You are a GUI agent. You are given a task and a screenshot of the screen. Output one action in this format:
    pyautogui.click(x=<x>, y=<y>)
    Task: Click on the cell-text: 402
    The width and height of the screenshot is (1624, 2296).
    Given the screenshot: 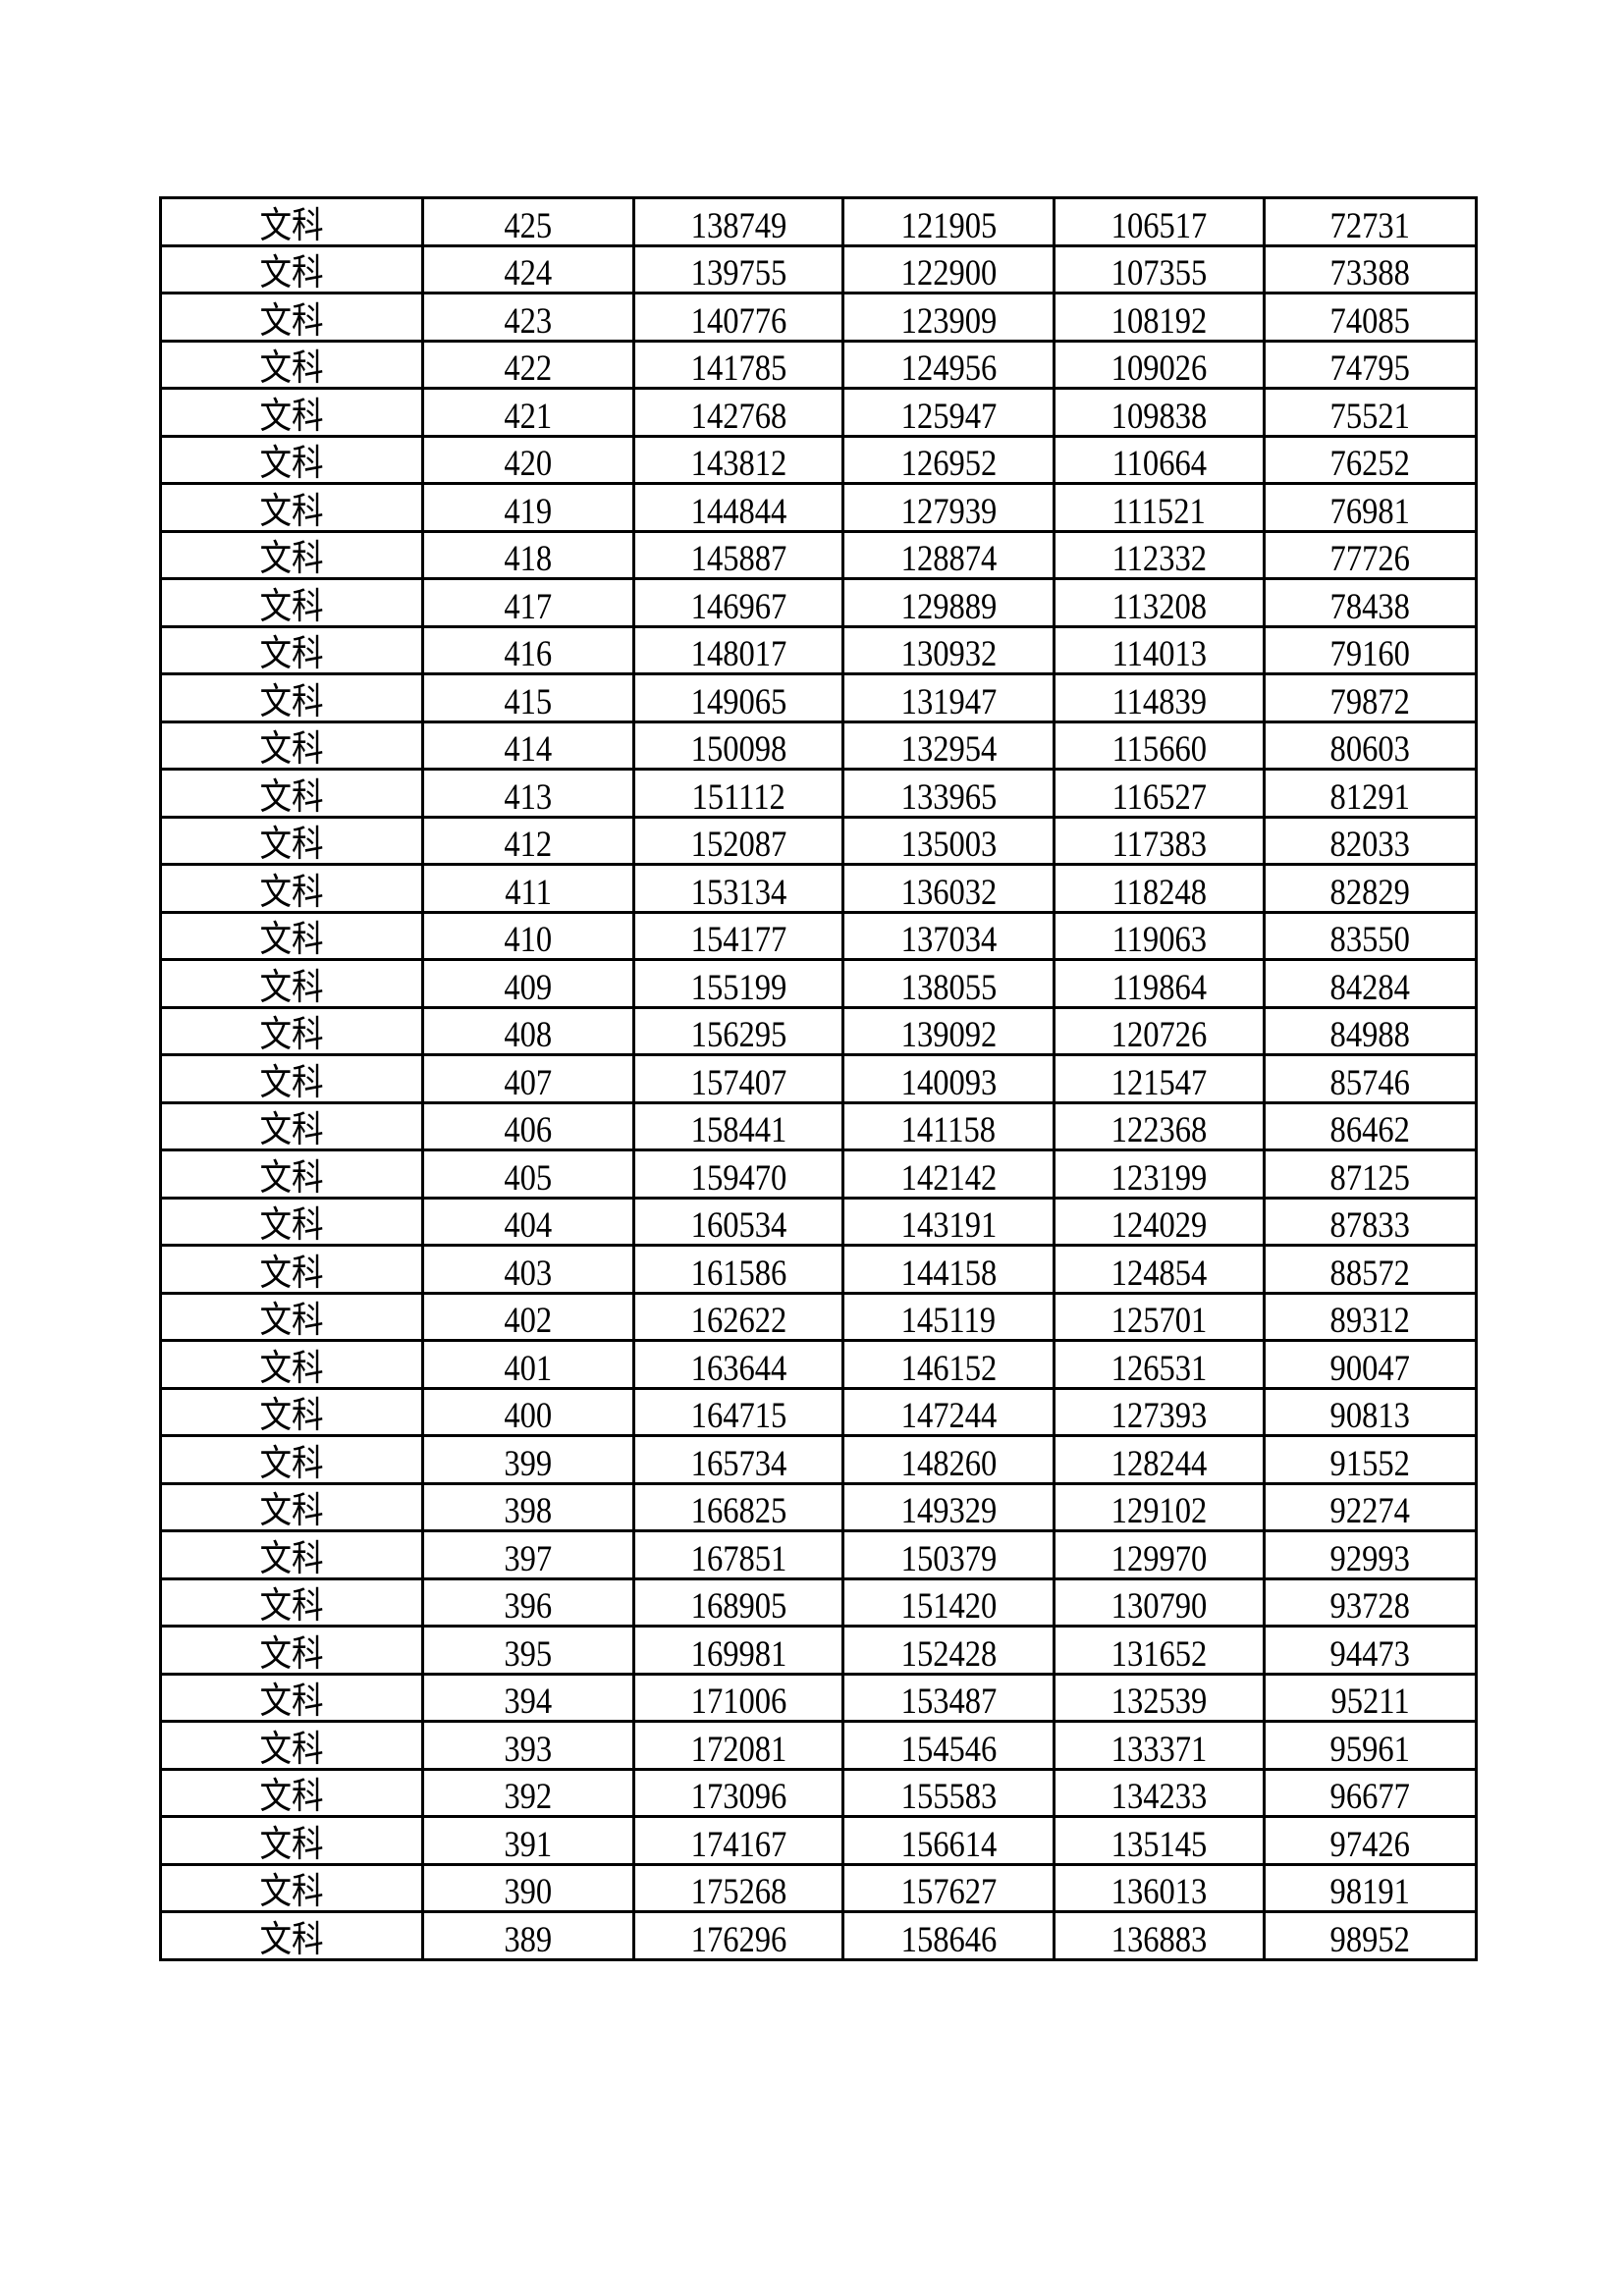 What is the action you would take?
    pyautogui.click(x=528, y=1321)
    